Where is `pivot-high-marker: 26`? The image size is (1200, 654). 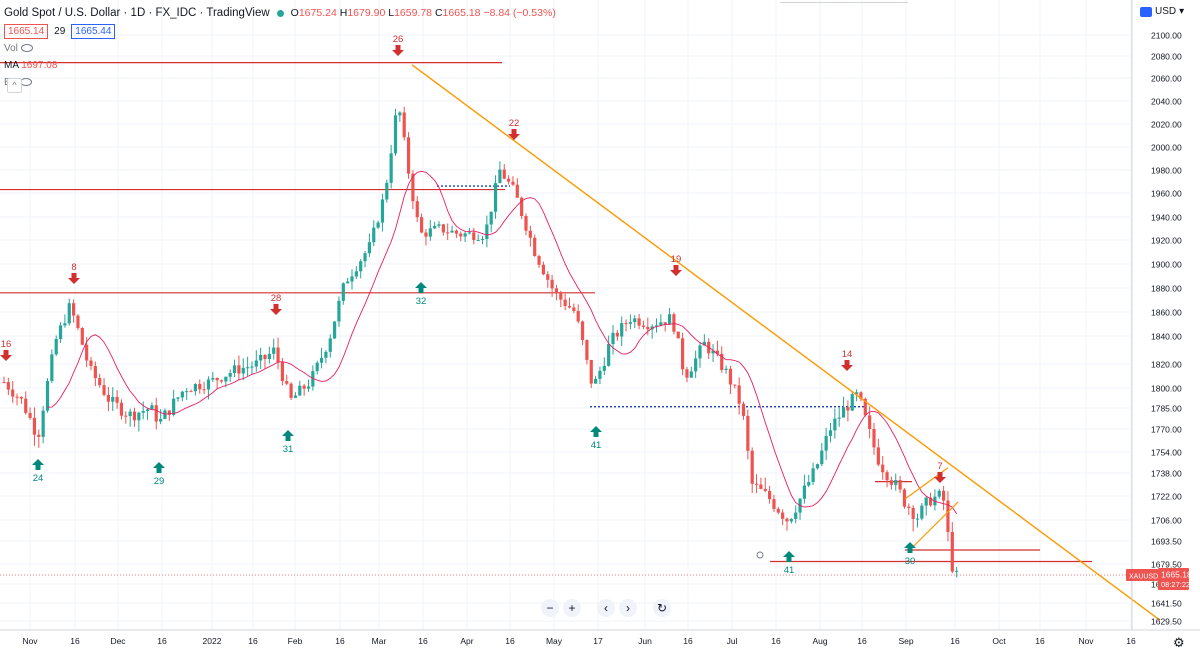
pivot-high-marker: 26 is located at coordinates (398, 45).